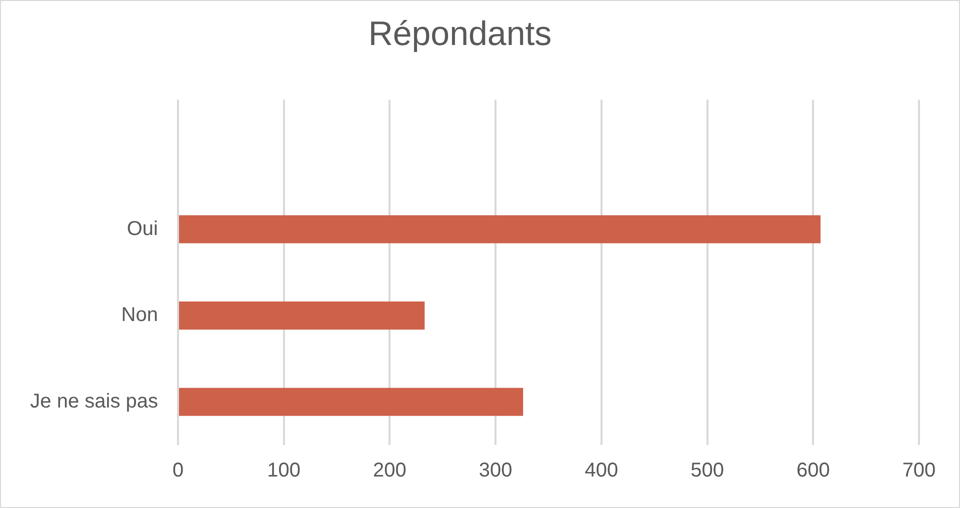 Image resolution: width=960 pixels, height=508 pixels. What do you see at coordinates (813, 471) in the screenshot?
I see `x-tick-label: 600` at bounding box center [813, 471].